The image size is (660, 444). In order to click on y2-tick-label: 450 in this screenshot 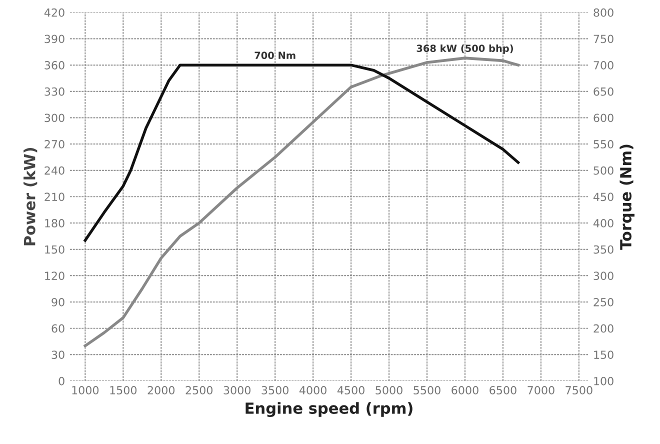, I will do `click(603, 197)`.